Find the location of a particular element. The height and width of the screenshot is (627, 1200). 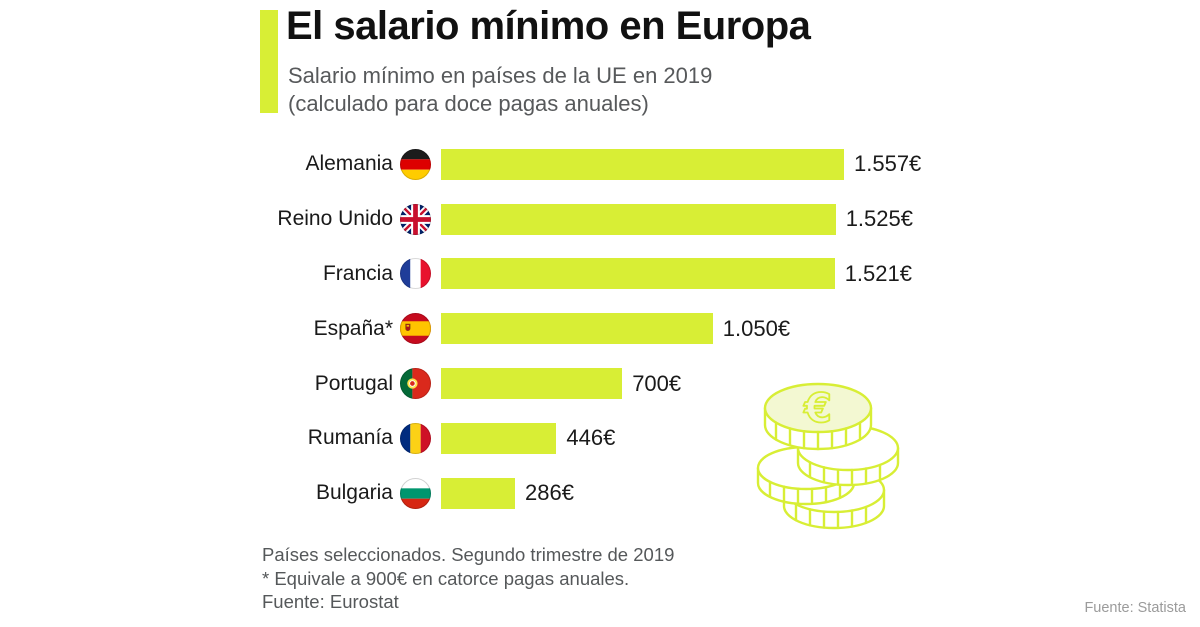

country-label: España* is located at coordinates (353, 328).